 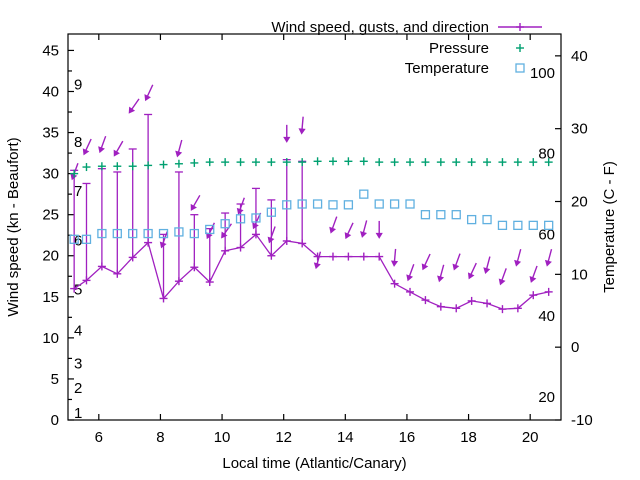 I want to click on x-axis-tick-label: 18, so click(x=468, y=437).